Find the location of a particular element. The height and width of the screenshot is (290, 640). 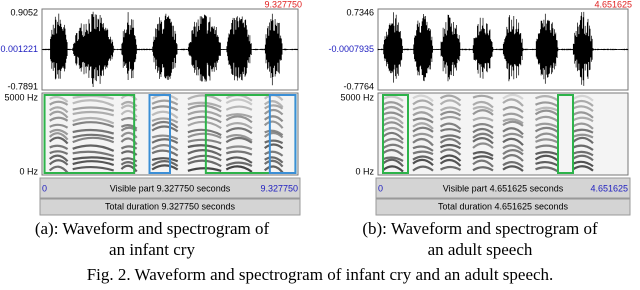

amplitude-mid: -0.001221 is located at coordinates (19, 49).